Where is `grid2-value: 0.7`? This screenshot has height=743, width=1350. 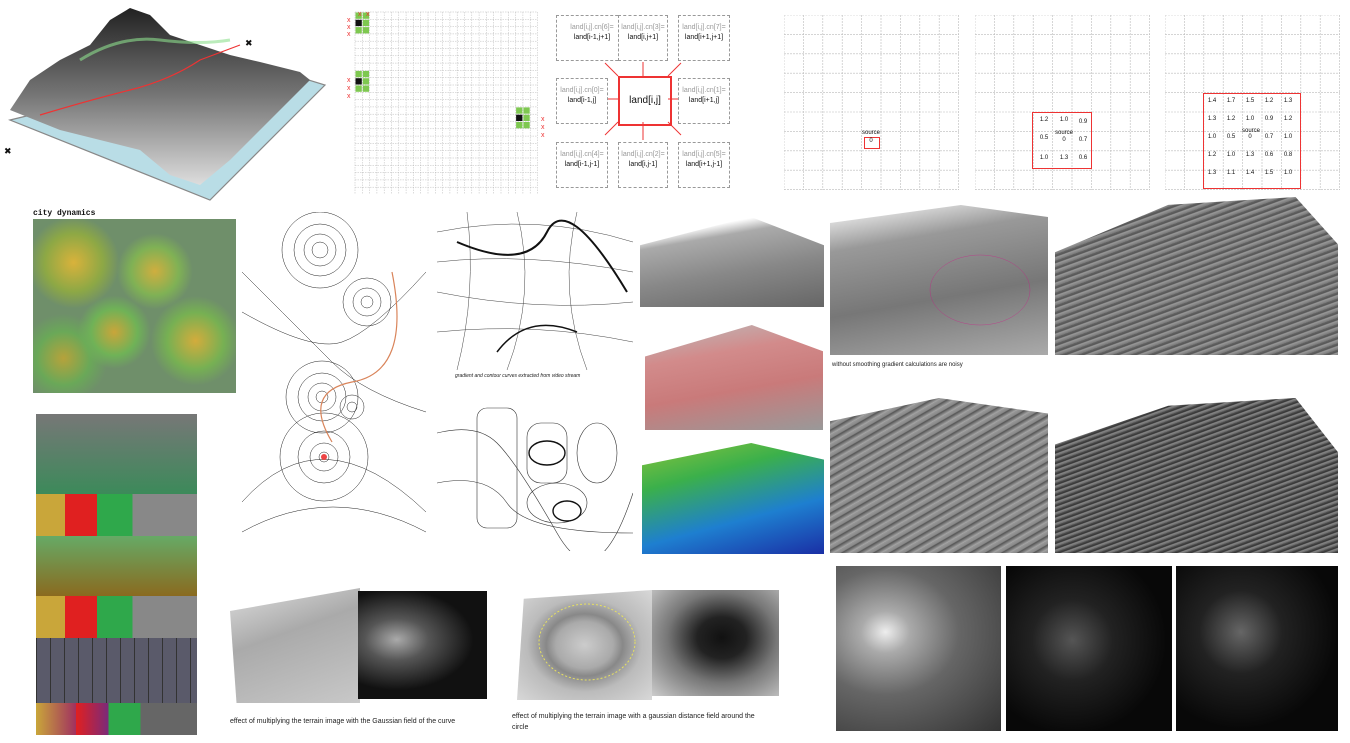
grid2-value: 0.7 is located at coordinates (1083, 140).